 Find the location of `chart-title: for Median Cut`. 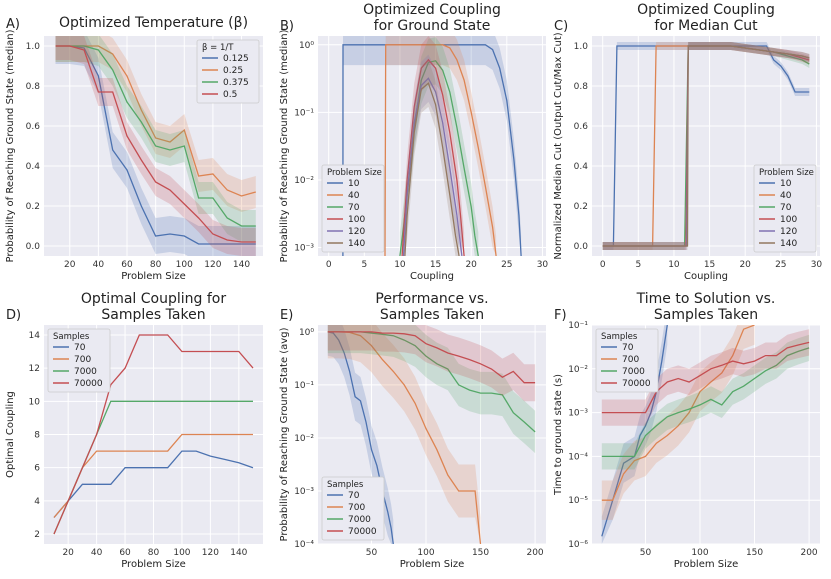

chart-title: for Median Cut is located at coordinates (706, 26).